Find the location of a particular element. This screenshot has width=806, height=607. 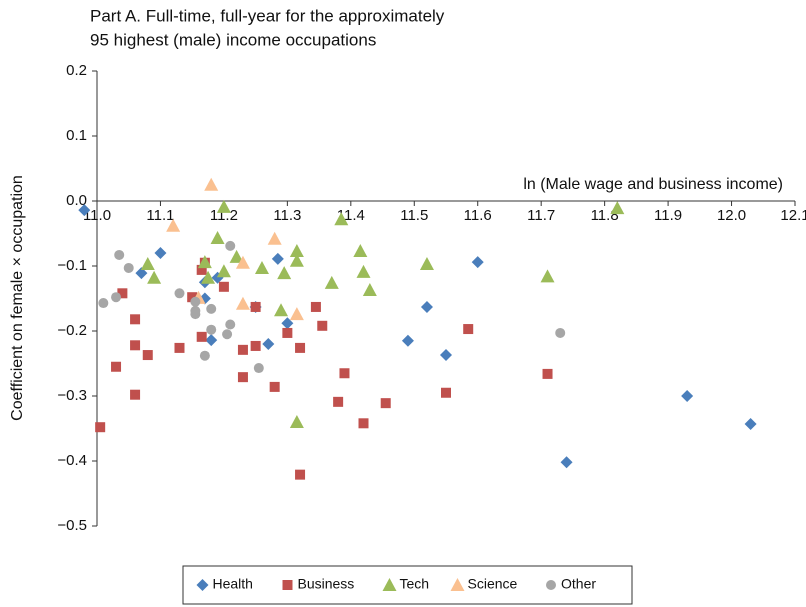

x-tick-label: 12.0 is located at coordinates (731, 215).